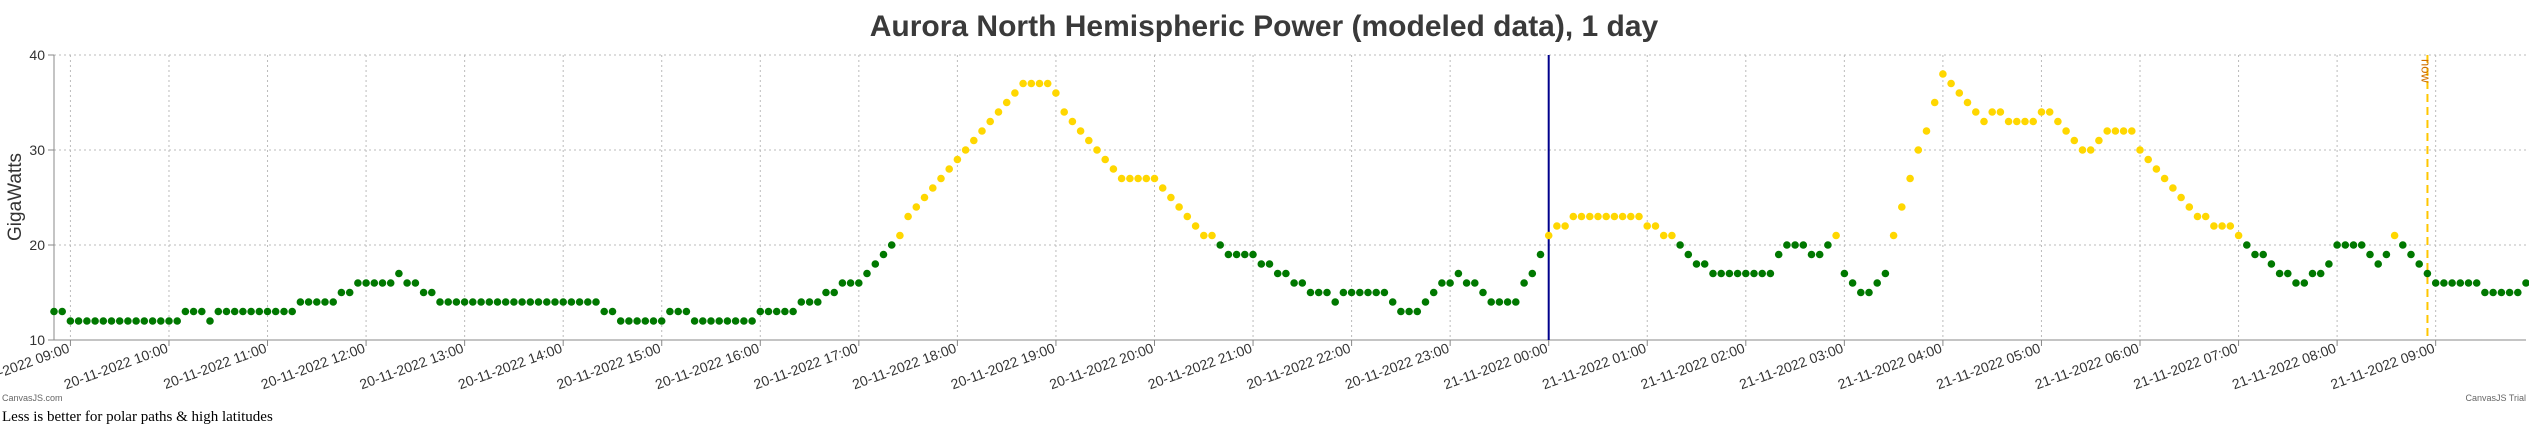  Describe the element at coordinates (1791, 366) in the screenshot. I see `x-tick-label: 21-11-2022 03:00` at that location.